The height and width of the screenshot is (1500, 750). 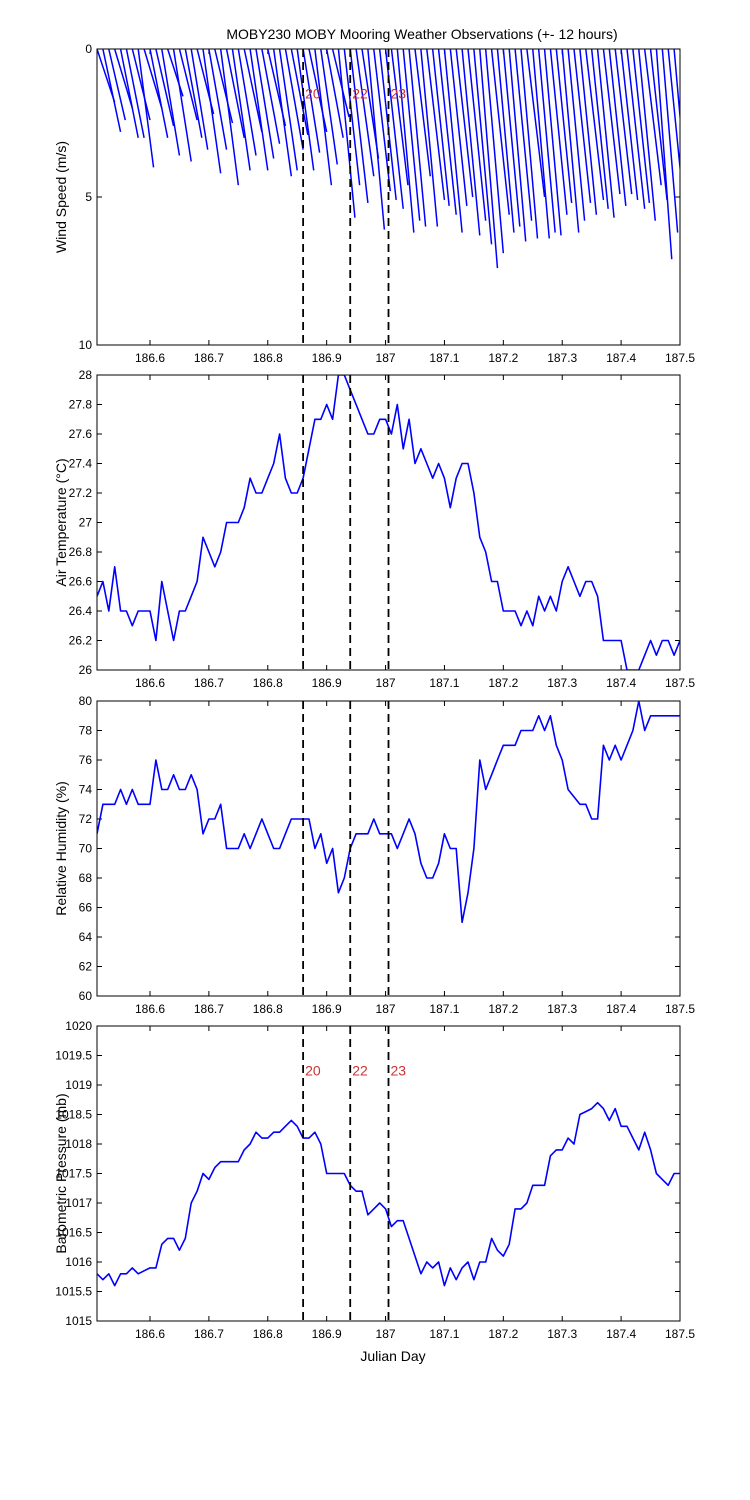 What do you see at coordinates (73, 1174) in the screenshot?
I see `barometric-pressure-y-tick-label: 1017.5` at bounding box center [73, 1174].